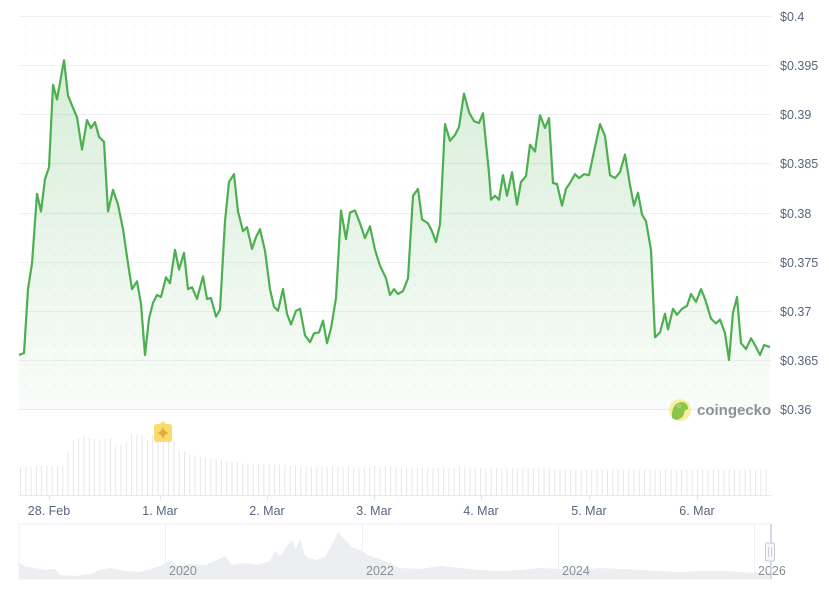  I want to click on navigator-year-labels: 2020 2022 2024 2026, so click(477, 571).